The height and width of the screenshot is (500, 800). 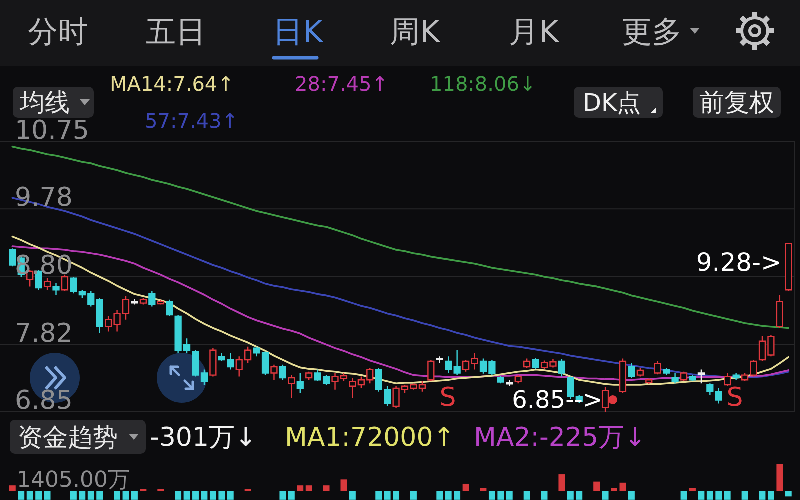 I want to click on text: 分时, so click(x=58, y=32).